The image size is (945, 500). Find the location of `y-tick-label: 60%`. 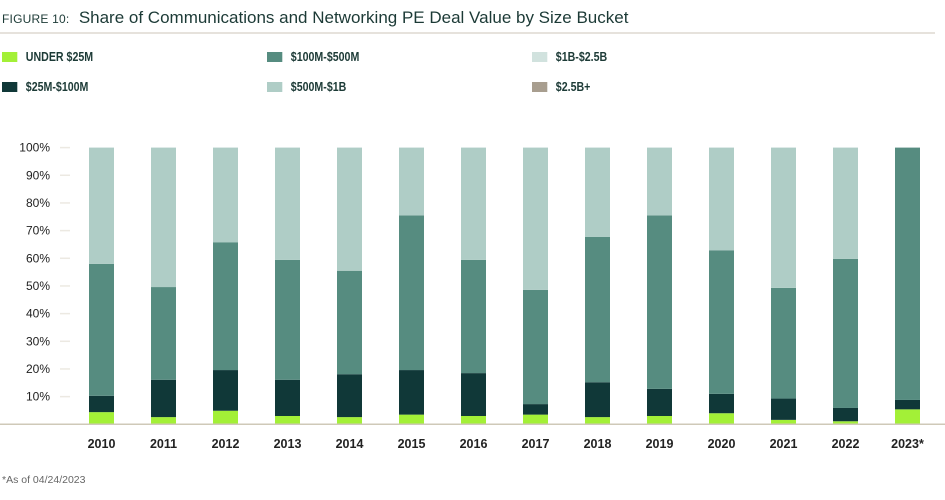

y-tick-label: 60% is located at coordinates (38, 258).